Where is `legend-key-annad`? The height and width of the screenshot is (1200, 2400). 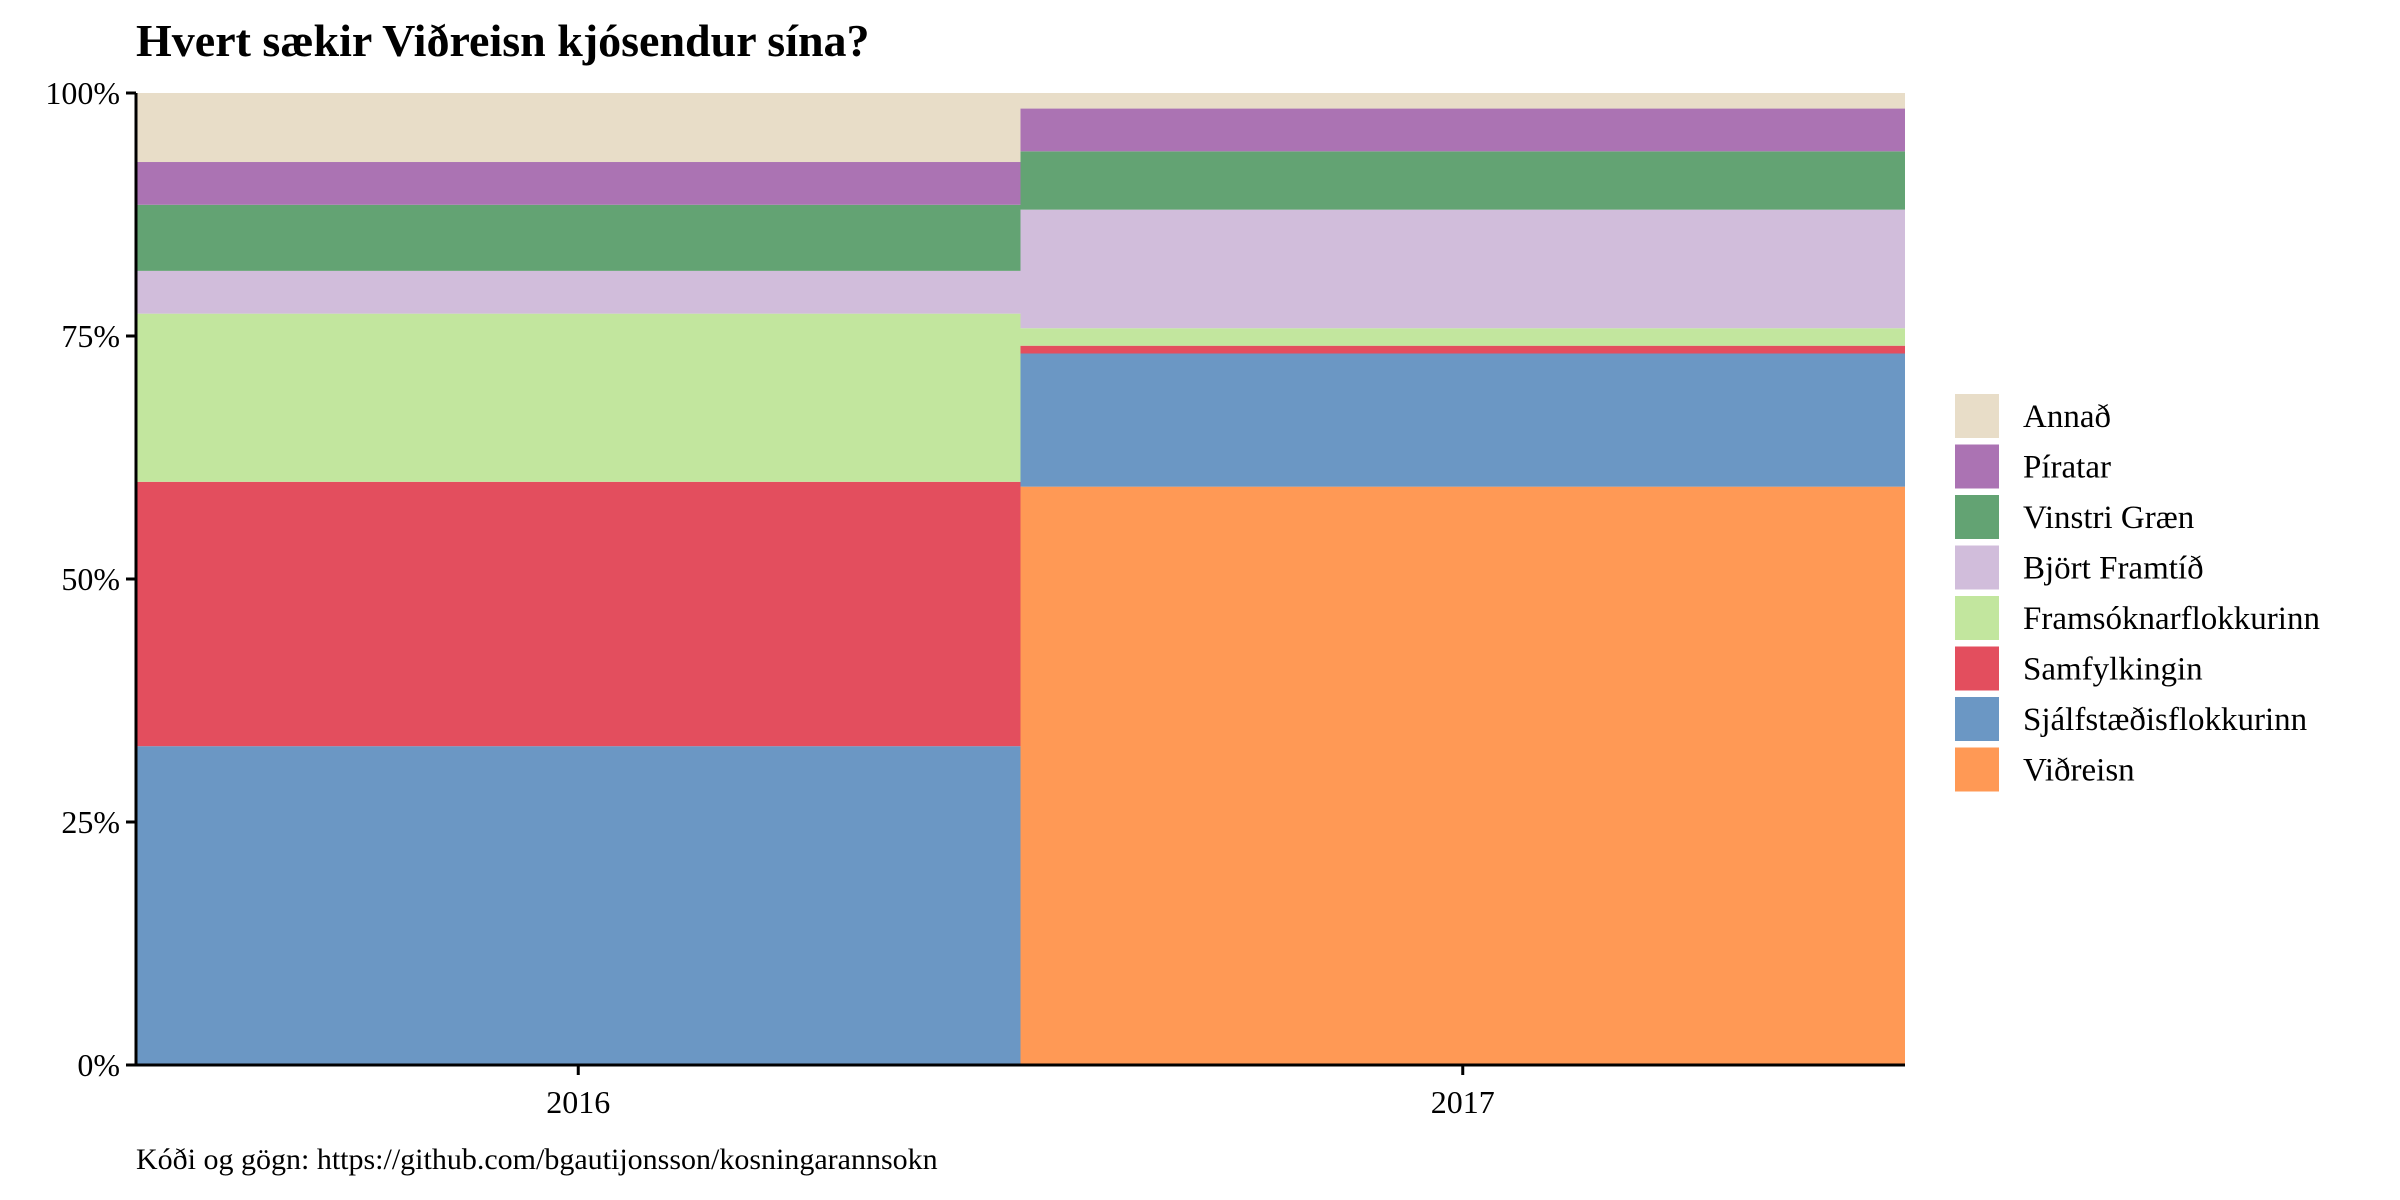 legend-key-annad is located at coordinates (1977, 416).